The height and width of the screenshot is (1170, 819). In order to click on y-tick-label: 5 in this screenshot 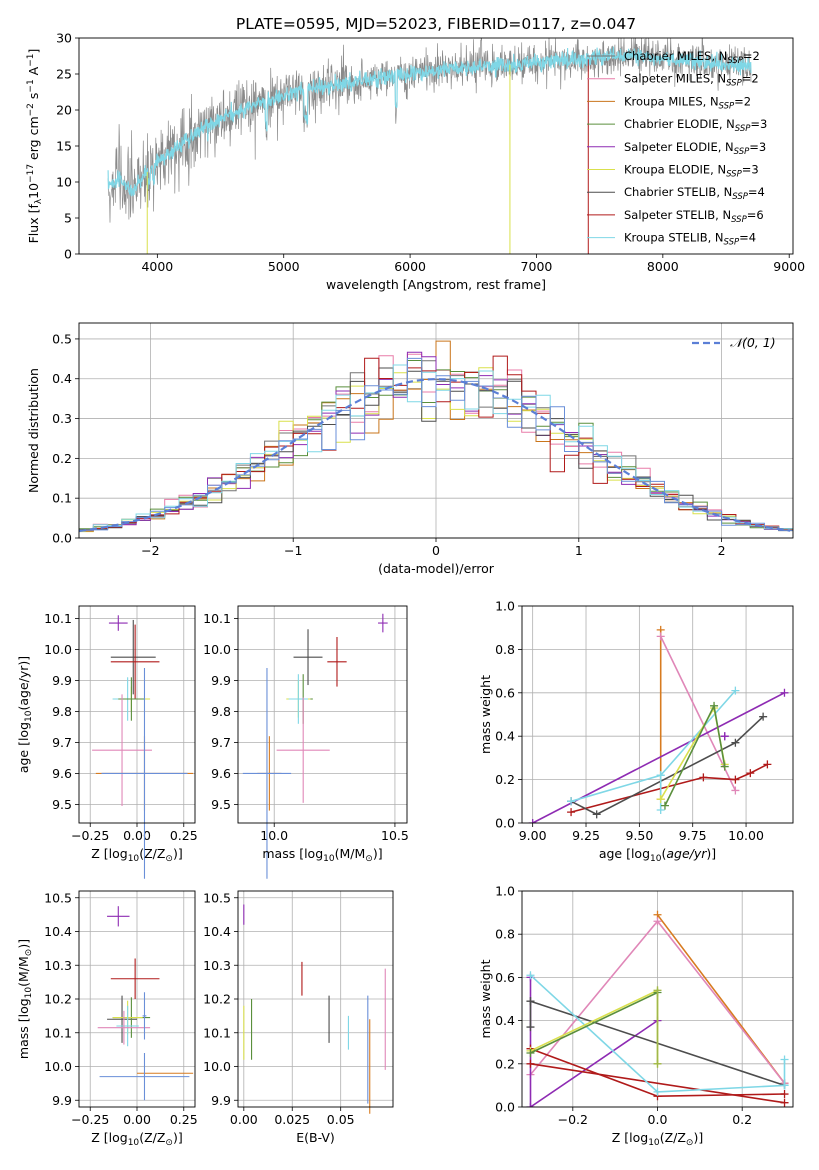, I will do `click(68, 218)`.